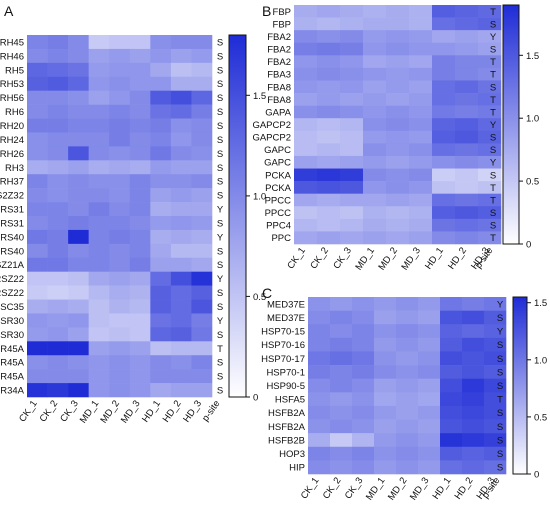  Describe the element at coordinates (151, 411) in the screenshot. I see `column-label: HD_1` at that location.